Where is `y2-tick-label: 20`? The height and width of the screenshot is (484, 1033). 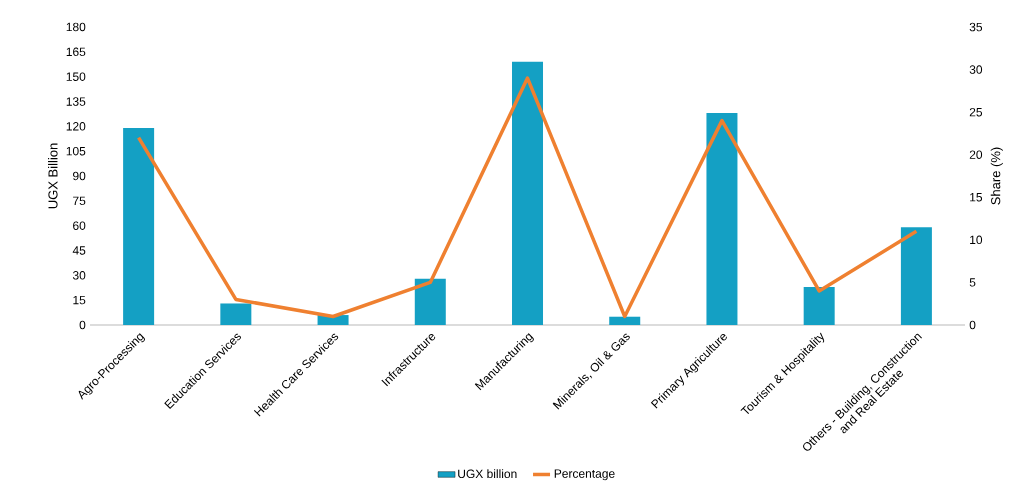
y2-tick-label: 20 is located at coordinates (976, 155).